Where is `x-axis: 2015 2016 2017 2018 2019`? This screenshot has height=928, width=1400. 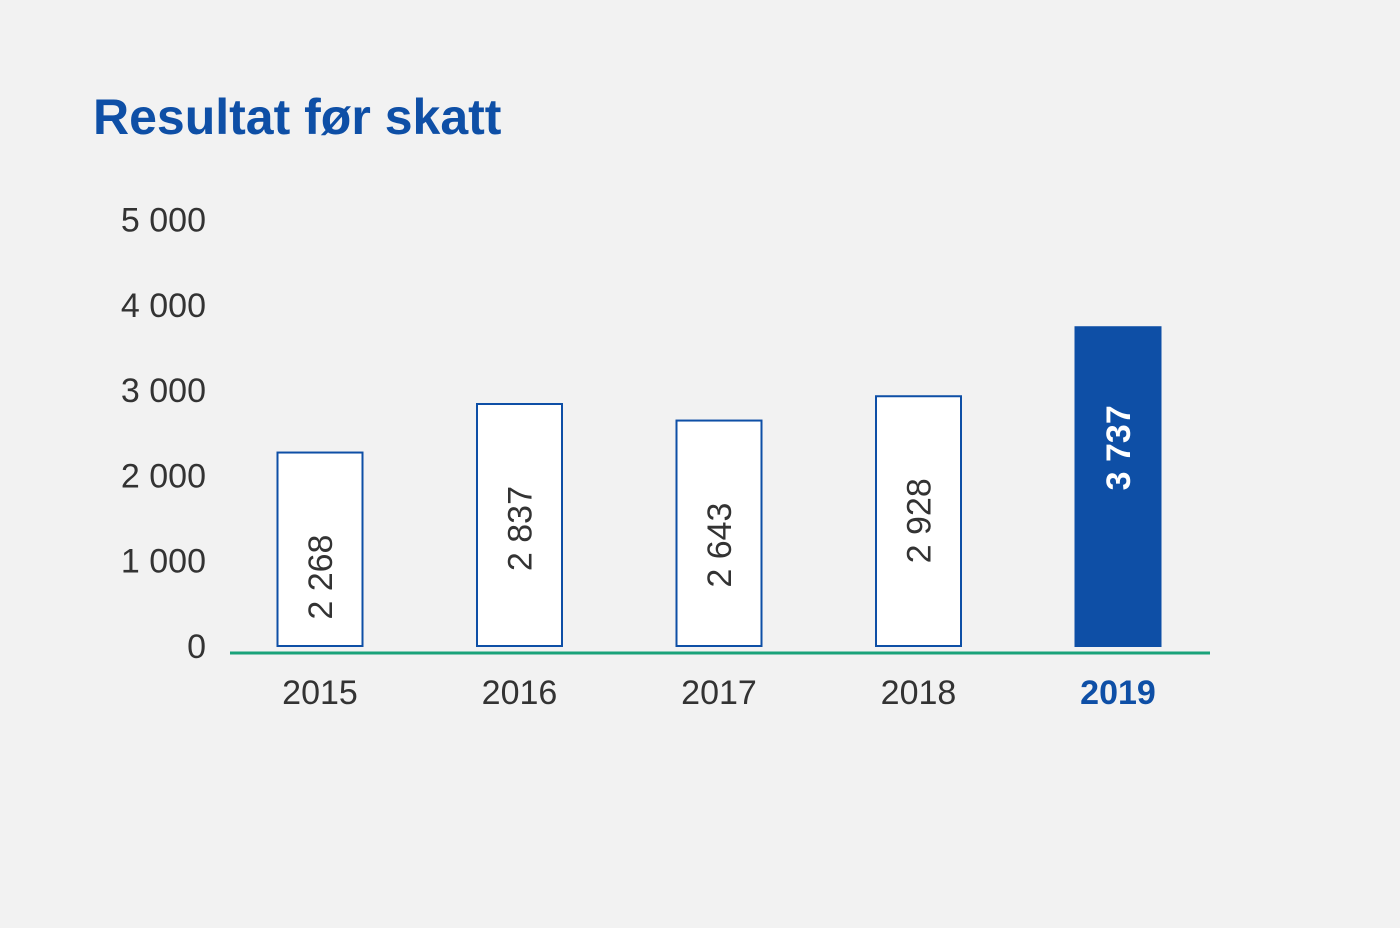
x-axis: 2015 2016 2017 2018 2019 is located at coordinates (720, 681).